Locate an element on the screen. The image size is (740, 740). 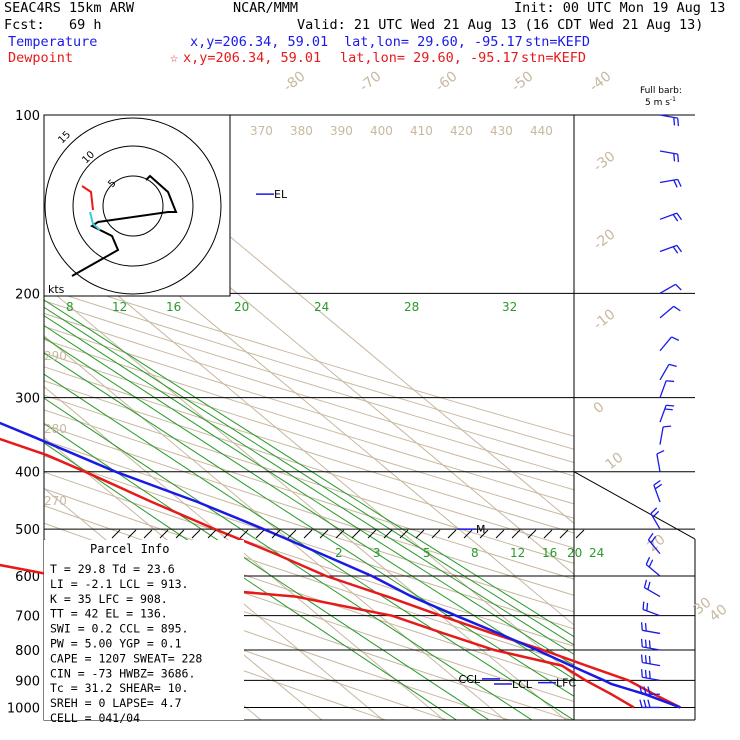
barb-panel-edge is located at coordinates (634, 505).